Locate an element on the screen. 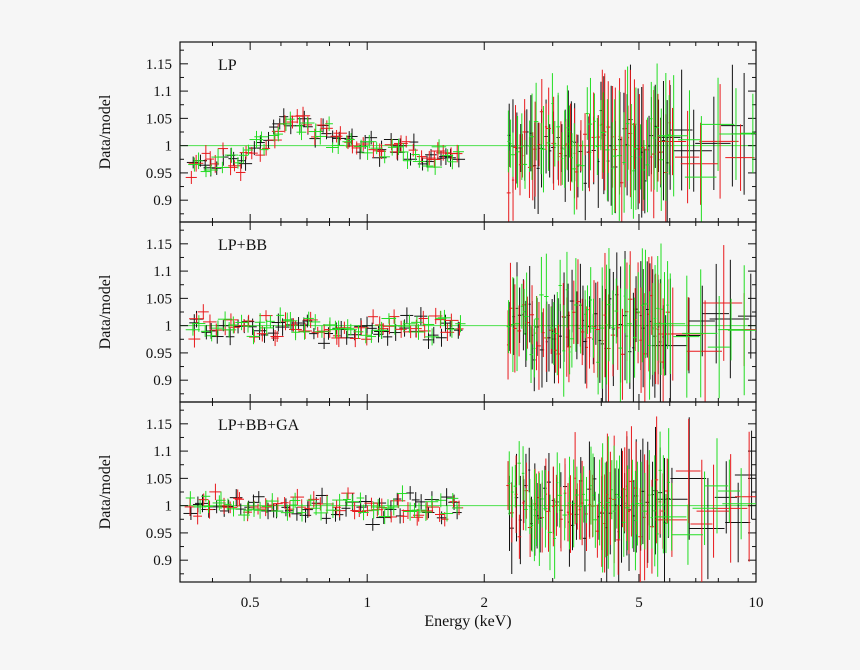  y-tick-label: 1.05 is located at coordinates (159, 299).